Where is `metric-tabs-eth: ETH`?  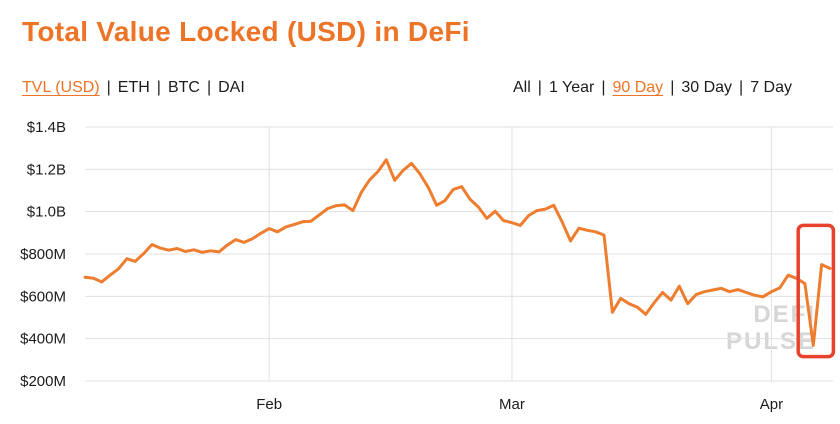
metric-tabs-eth: ETH is located at coordinates (133, 87).